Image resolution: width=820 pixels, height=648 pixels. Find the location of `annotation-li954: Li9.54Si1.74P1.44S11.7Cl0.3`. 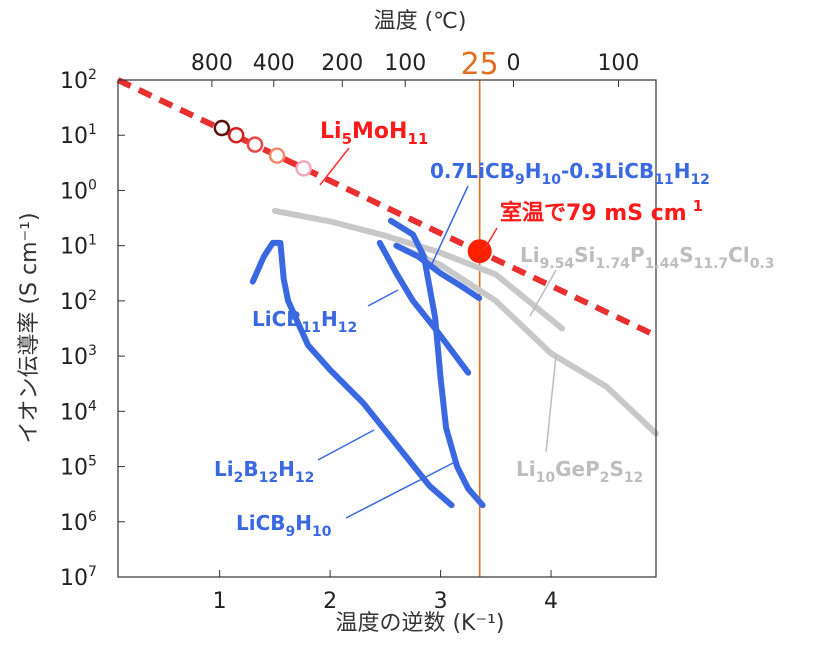

annotation-li954: Li9.54Si1.74P1.44S11.7Cl0.3 is located at coordinates (647, 257).